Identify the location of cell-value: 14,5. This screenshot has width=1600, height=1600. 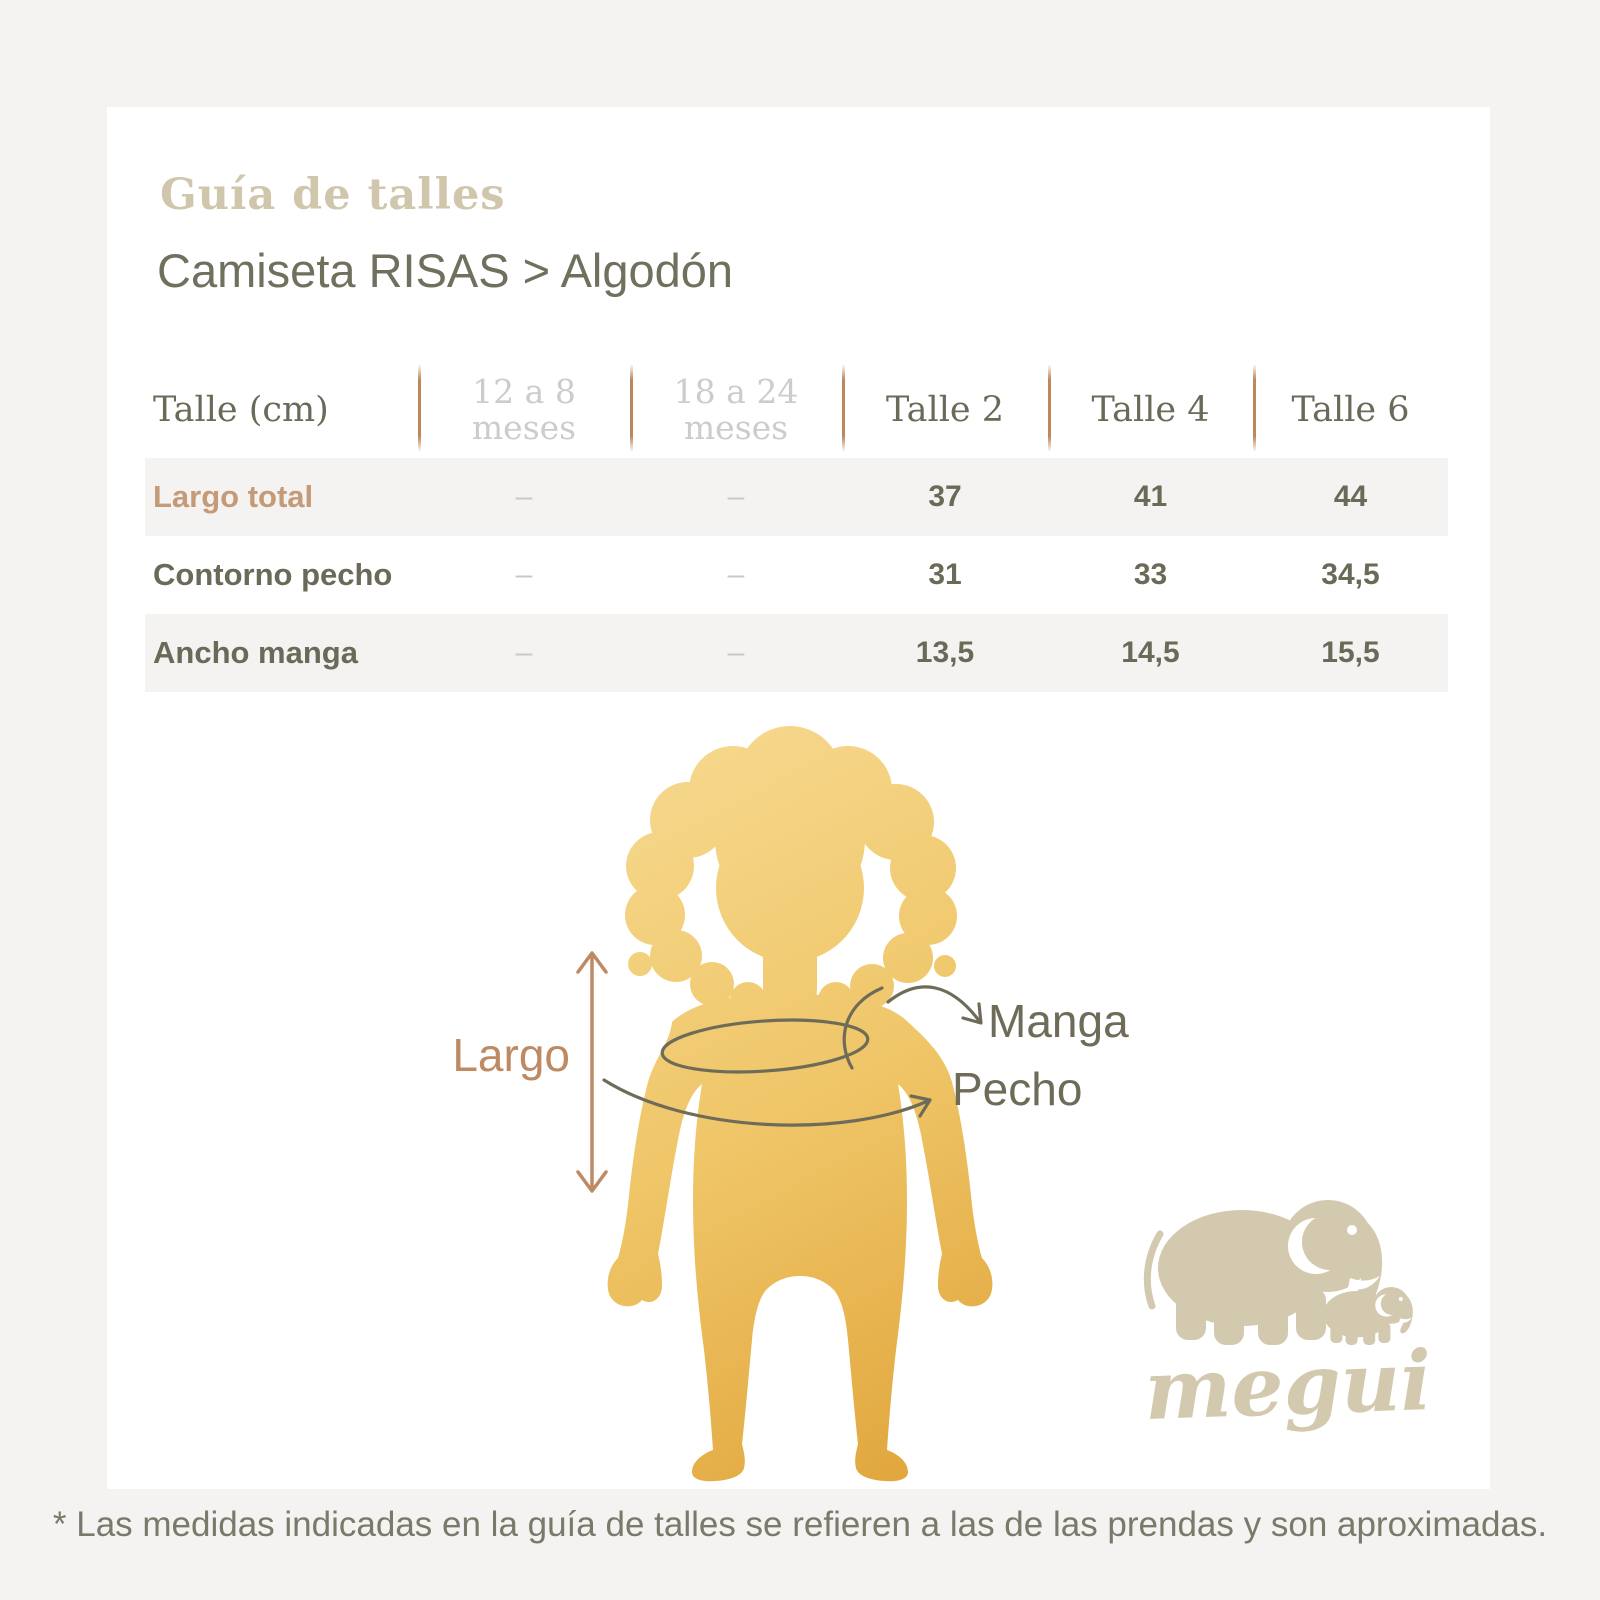
(1150, 652).